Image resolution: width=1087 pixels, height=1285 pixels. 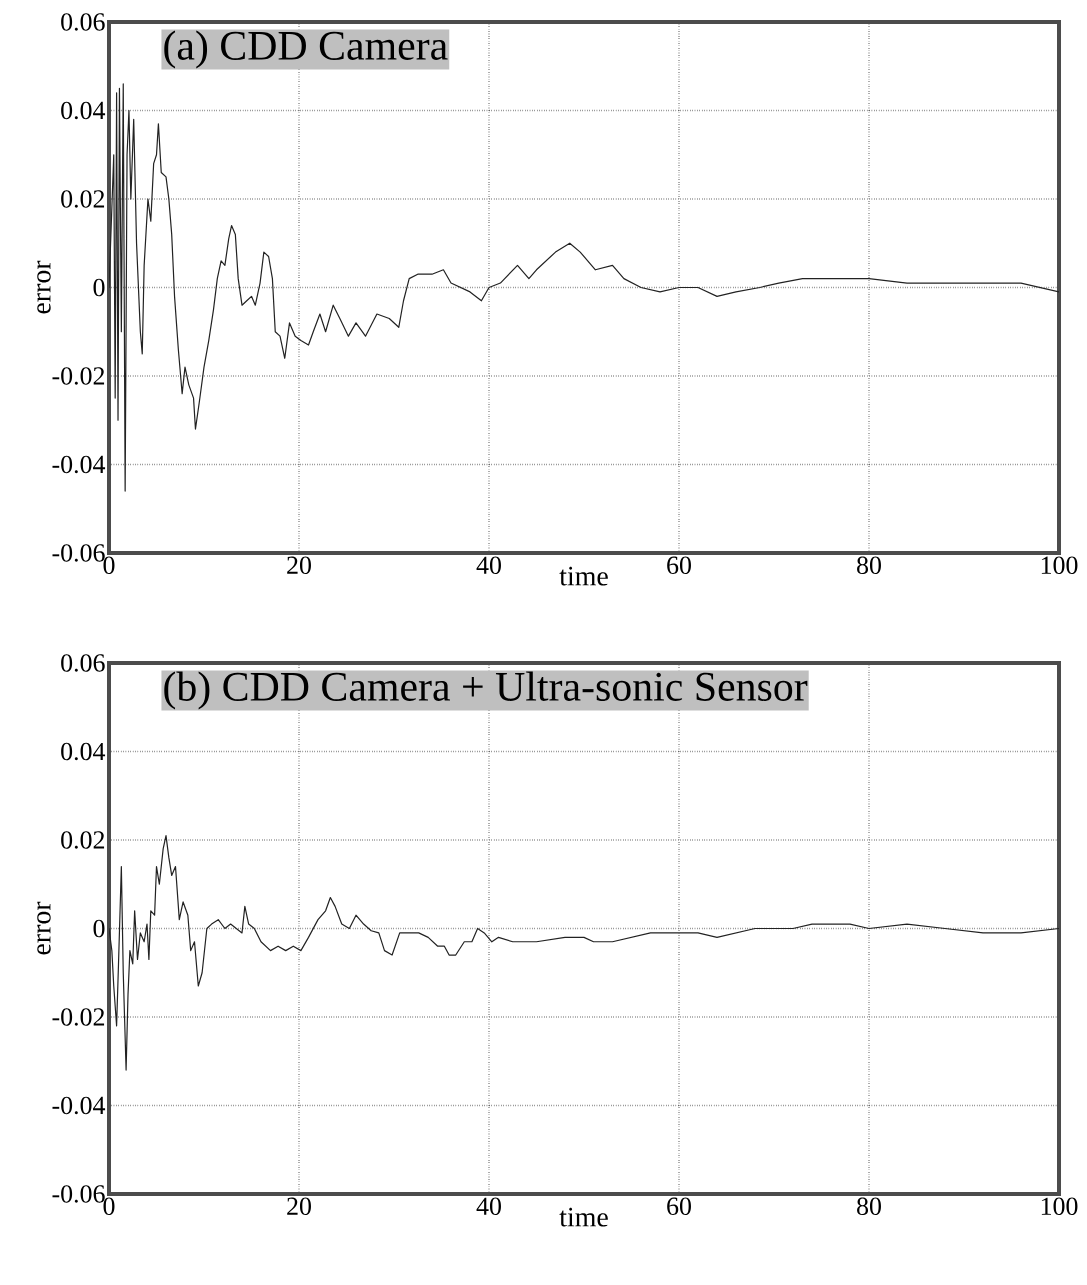 I want to click on chart-title: (b) CDD Camera + Ultra-sonic Sensor, so click(x=486, y=690).